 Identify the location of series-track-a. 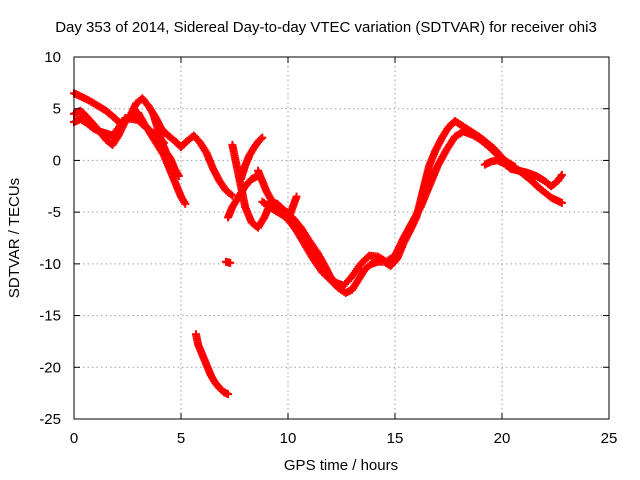
(153, 144).